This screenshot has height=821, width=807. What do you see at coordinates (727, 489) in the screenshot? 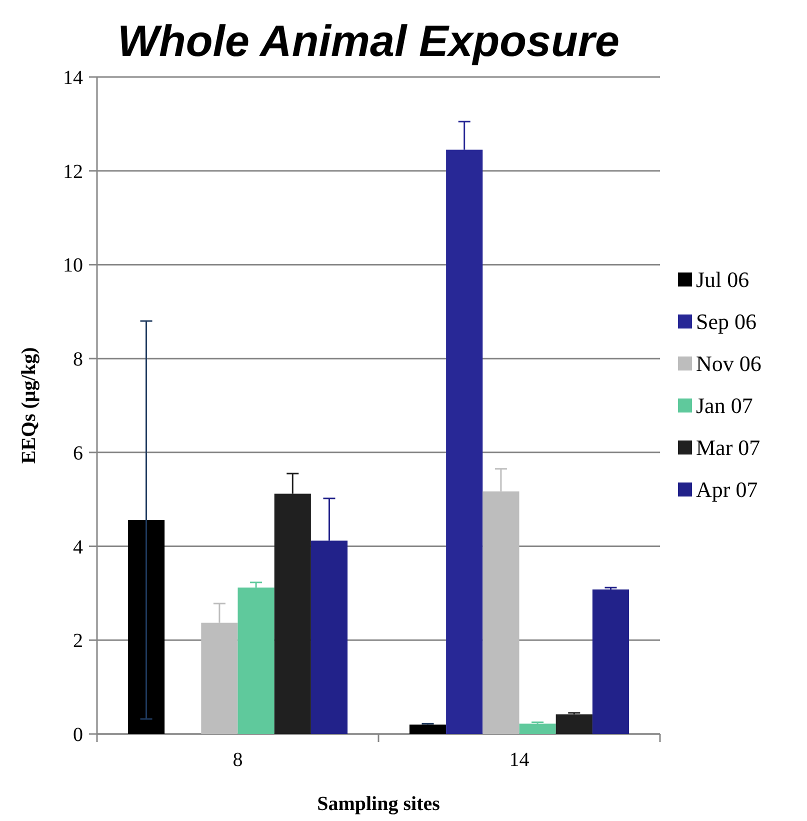
I see `legend-label: Apr 07` at bounding box center [727, 489].